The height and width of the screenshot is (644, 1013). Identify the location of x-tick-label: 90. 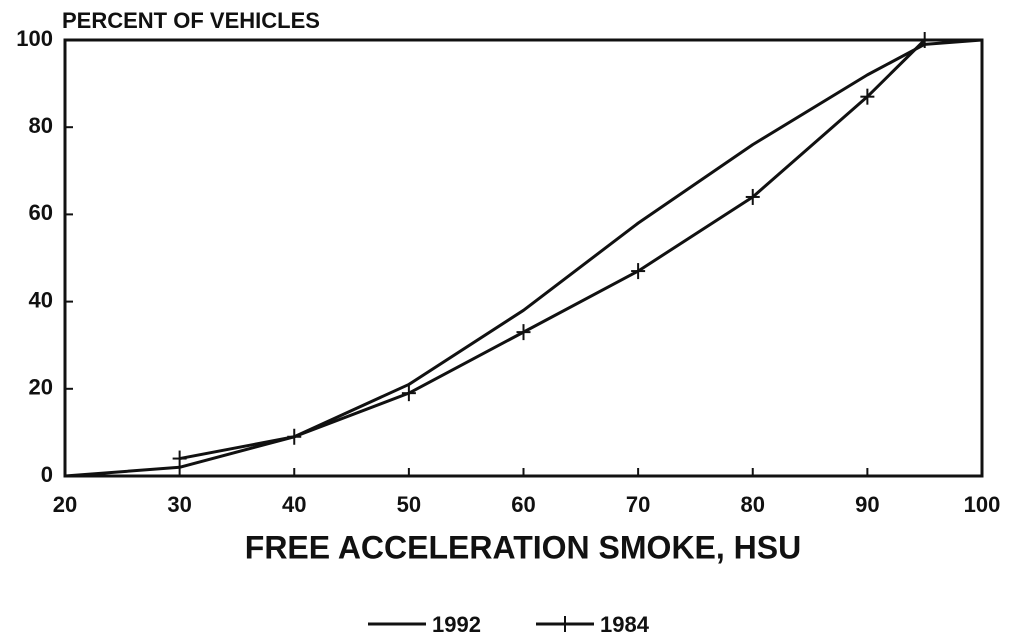
(867, 504).